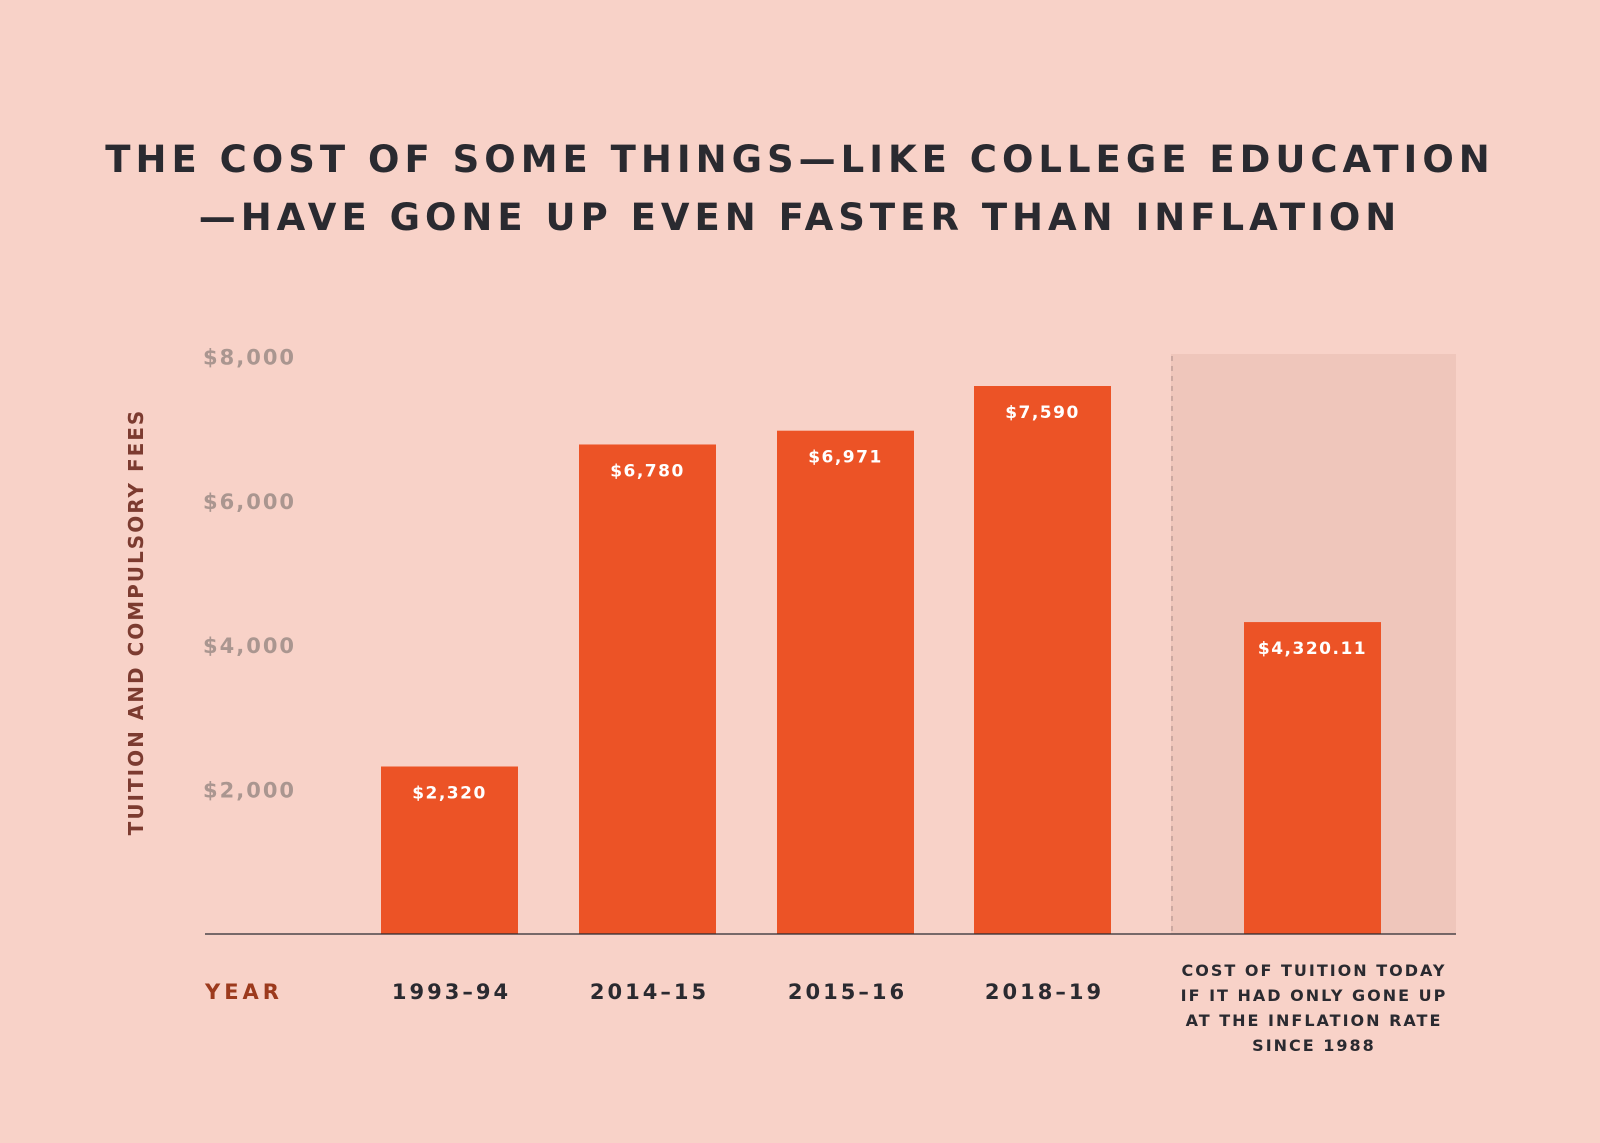 This screenshot has height=1143, width=1600. I want to click on x-category-label-line: SINCE 1988, so click(1314, 1045).